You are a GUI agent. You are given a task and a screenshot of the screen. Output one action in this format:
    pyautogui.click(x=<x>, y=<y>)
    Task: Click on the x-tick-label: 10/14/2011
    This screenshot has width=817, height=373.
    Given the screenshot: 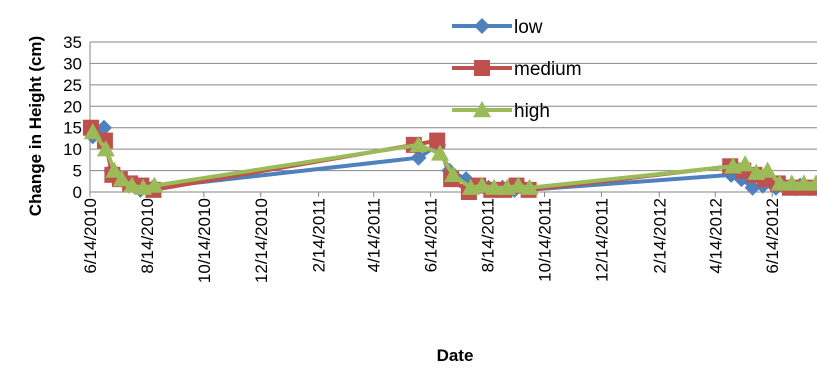 What is the action you would take?
    pyautogui.click(x=544, y=240)
    